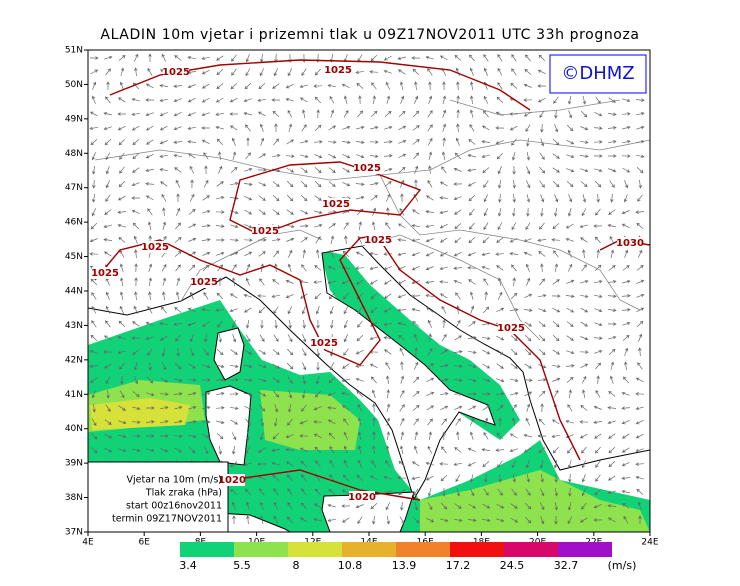 This screenshot has width=740, height=586. Describe the element at coordinates (74, 257) in the screenshot. I see `lat-label: 45N` at that location.